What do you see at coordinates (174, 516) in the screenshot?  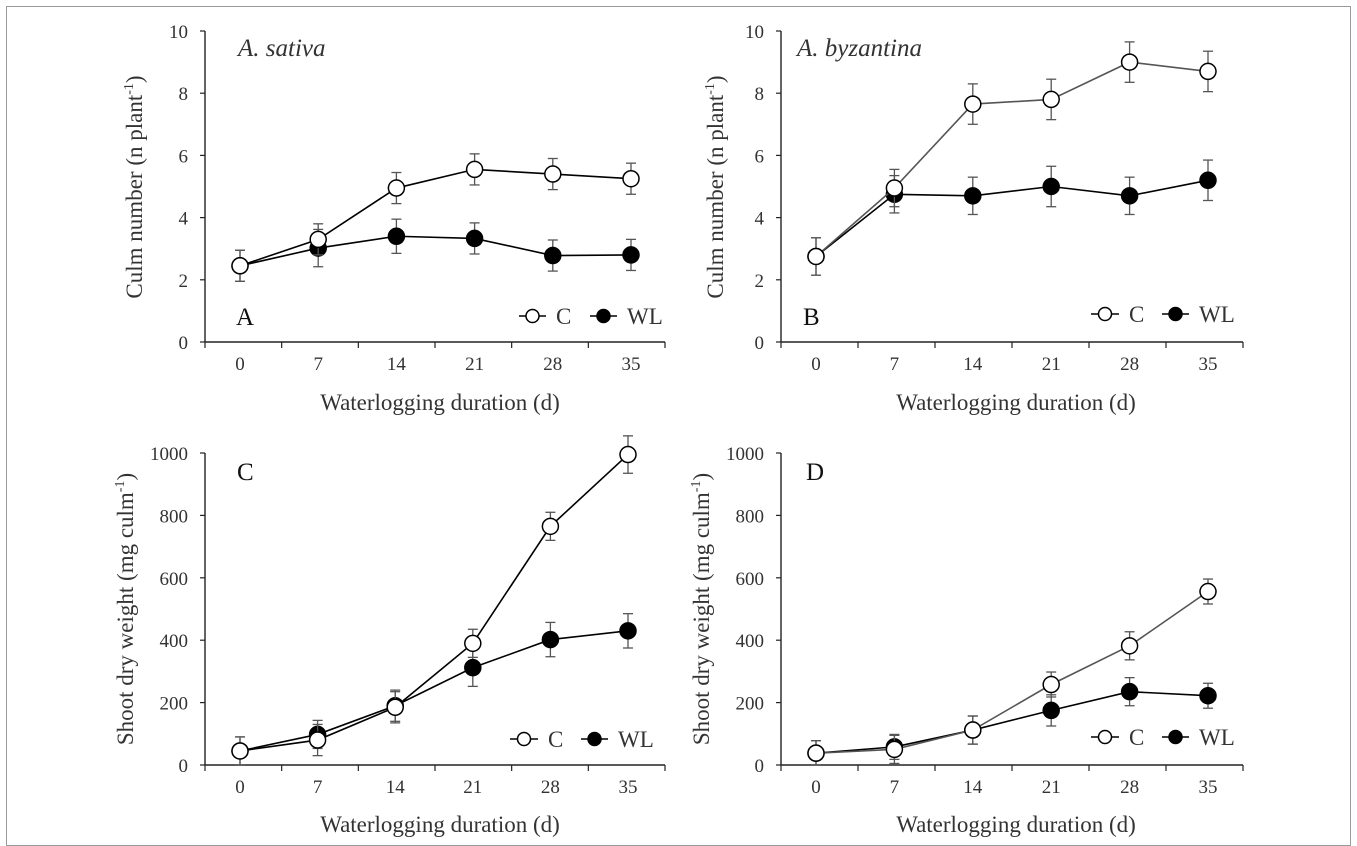 I see `y-tick-label: 800` at bounding box center [174, 516].